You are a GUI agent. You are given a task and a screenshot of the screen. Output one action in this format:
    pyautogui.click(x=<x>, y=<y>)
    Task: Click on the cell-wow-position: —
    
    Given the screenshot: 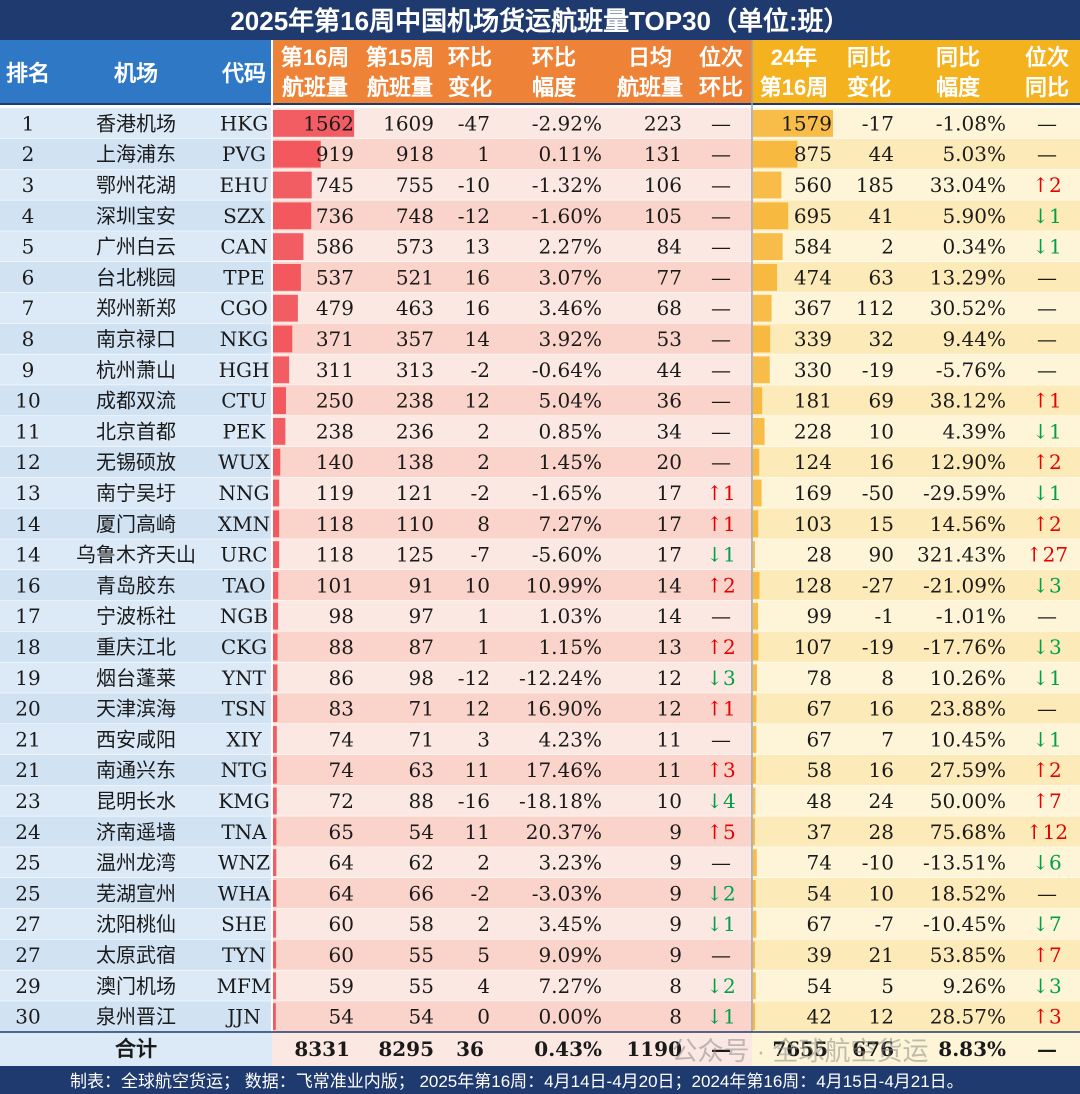 What is the action you would take?
    pyautogui.click(x=721, y=462)
    